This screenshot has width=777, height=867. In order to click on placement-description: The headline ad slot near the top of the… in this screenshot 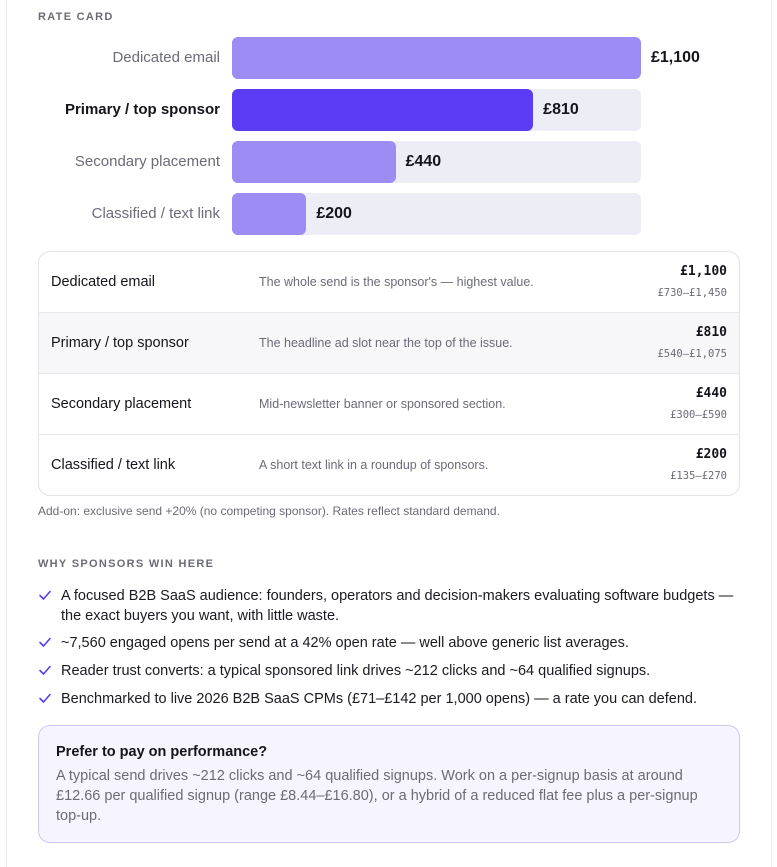, I will do `click(386, 343)`.